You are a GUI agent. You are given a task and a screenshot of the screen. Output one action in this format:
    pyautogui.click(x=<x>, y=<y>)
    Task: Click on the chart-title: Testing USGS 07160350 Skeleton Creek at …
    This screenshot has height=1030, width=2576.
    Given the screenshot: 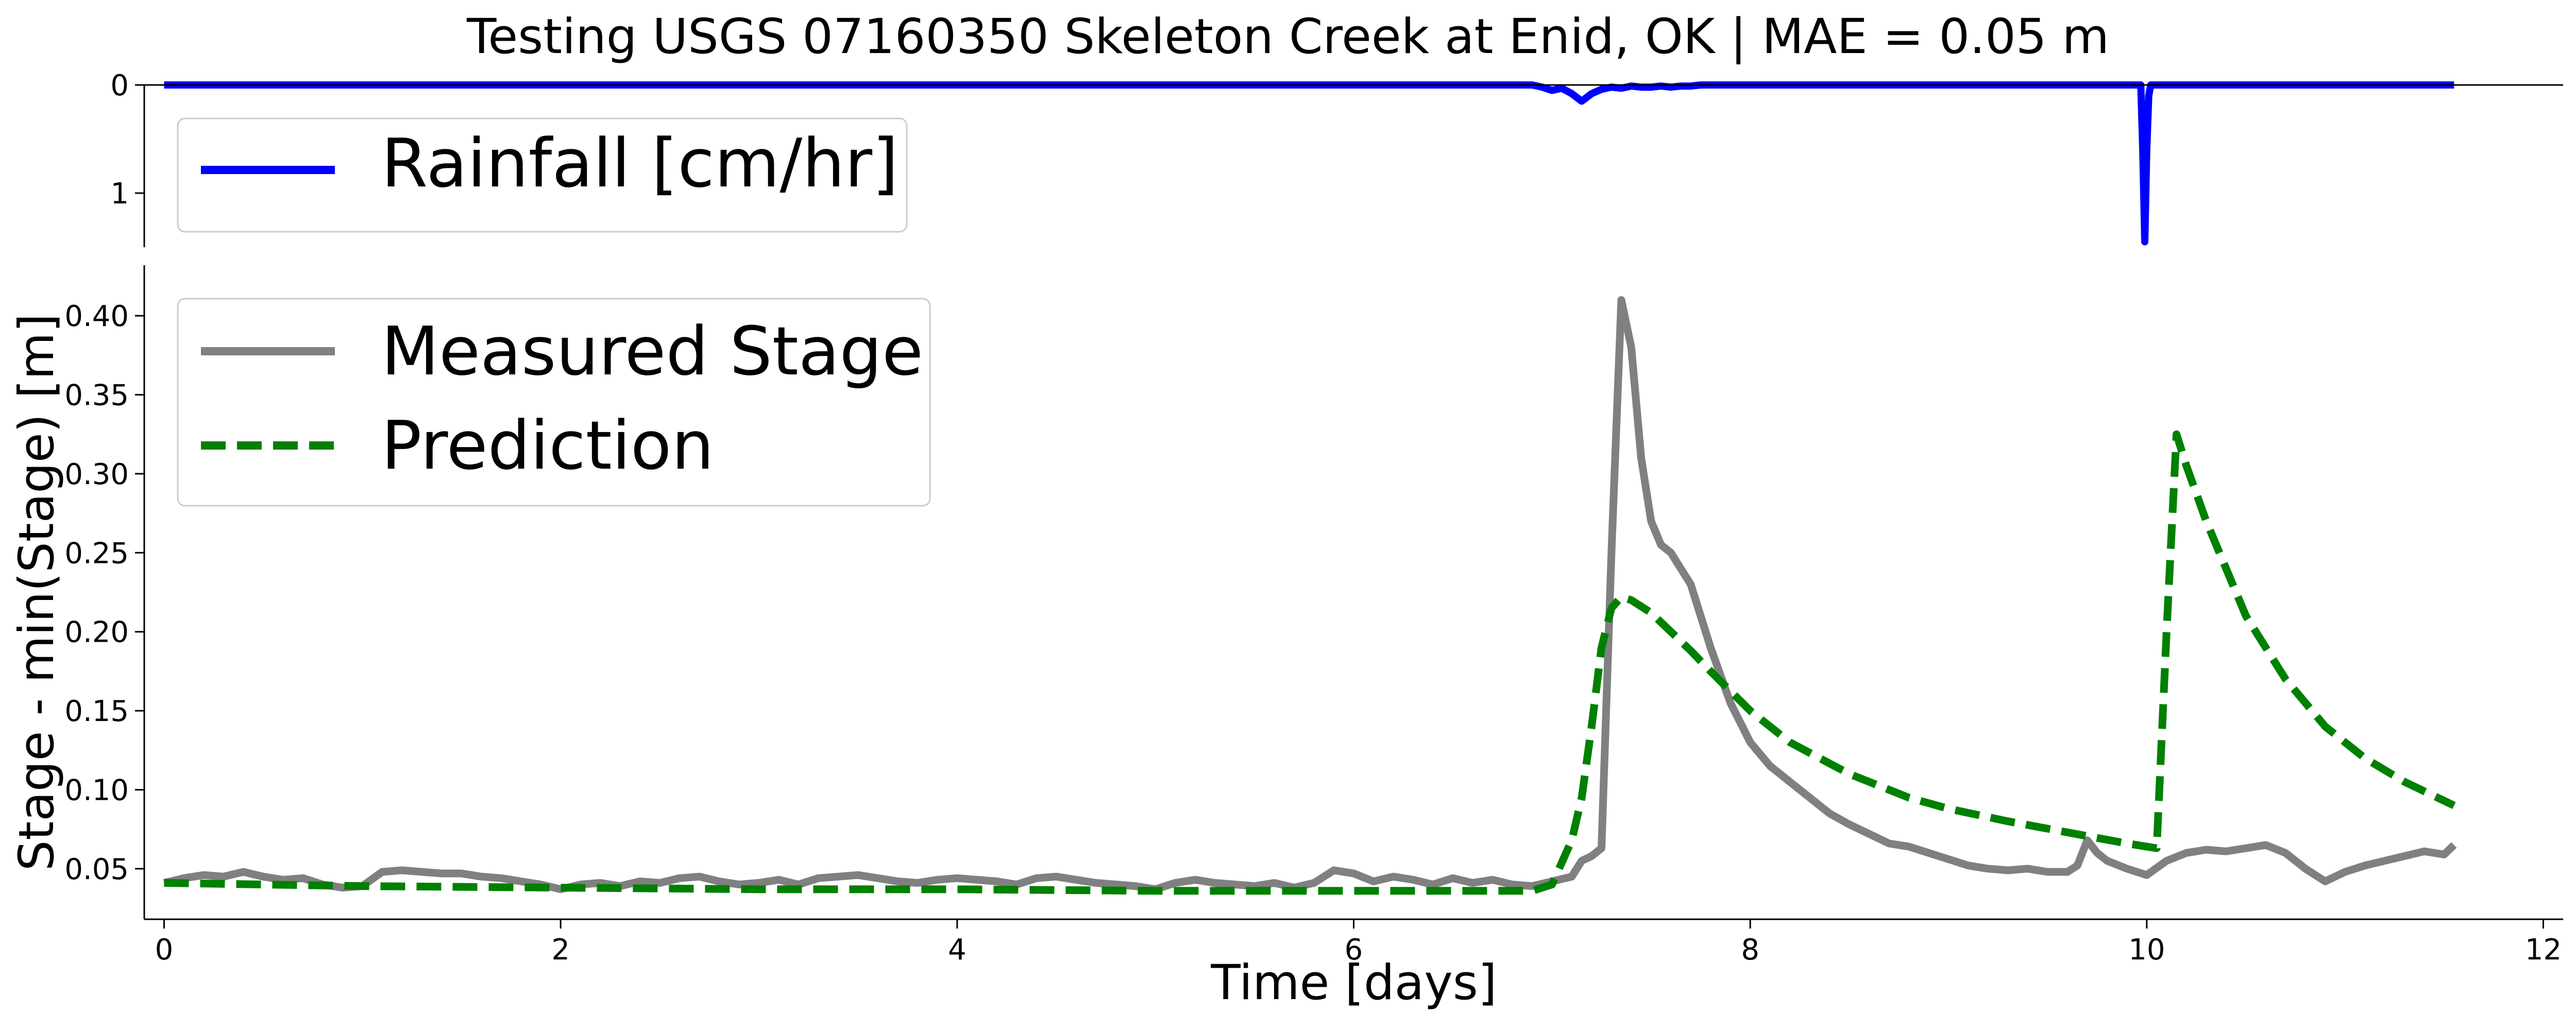 What is the action you would take?
    pyautogui.click(x=1287, y=37)
    